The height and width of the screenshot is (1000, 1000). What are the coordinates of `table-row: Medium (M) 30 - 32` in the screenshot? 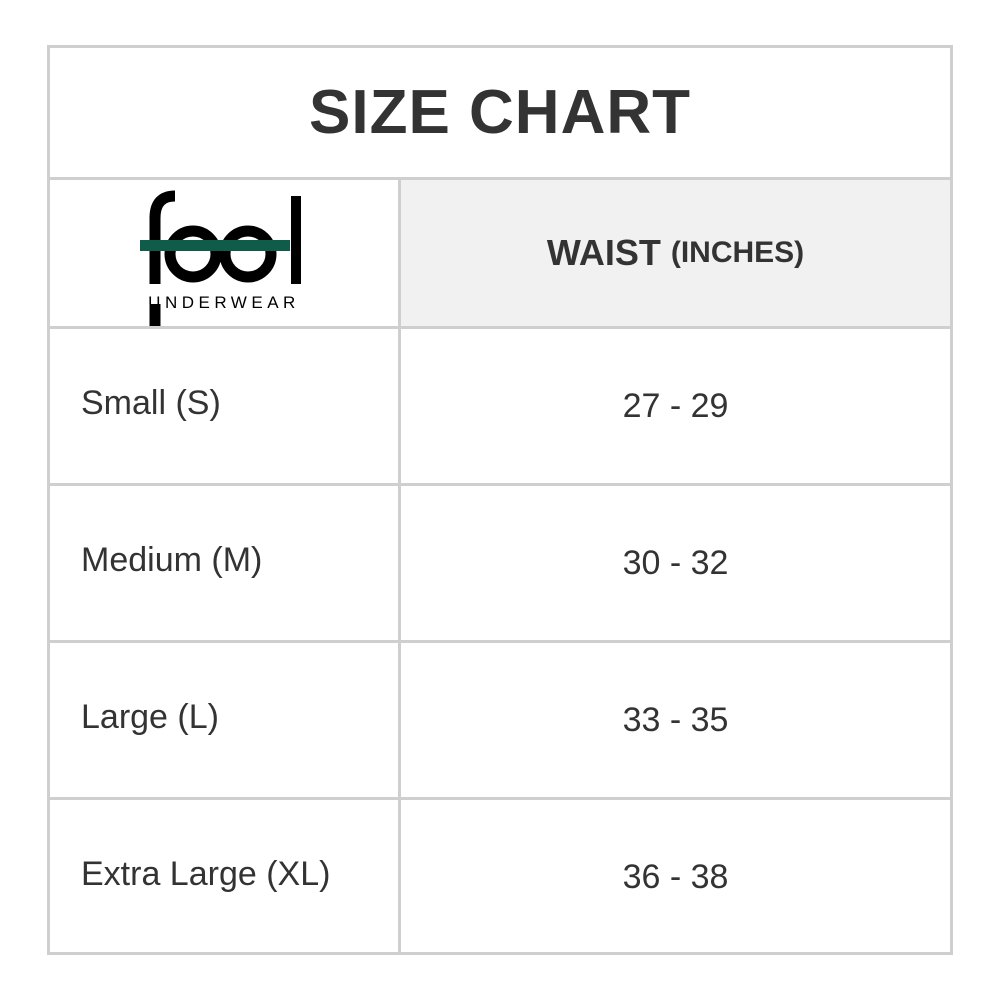 It's located at (500, 563).